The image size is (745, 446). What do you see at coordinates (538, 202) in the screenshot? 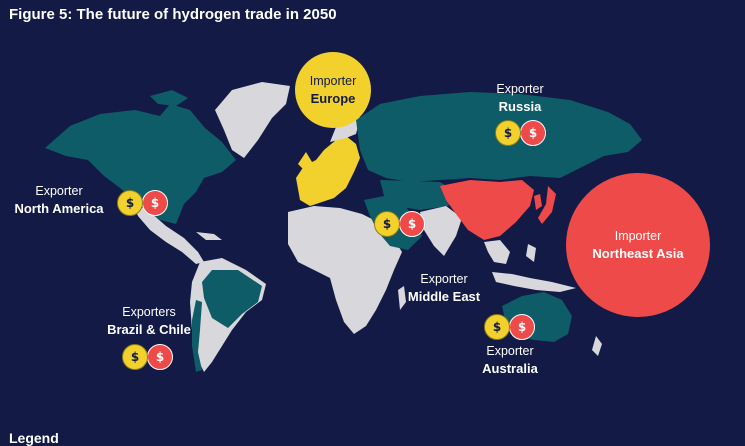
I see `korea-land` at bounding box center [538, 202].